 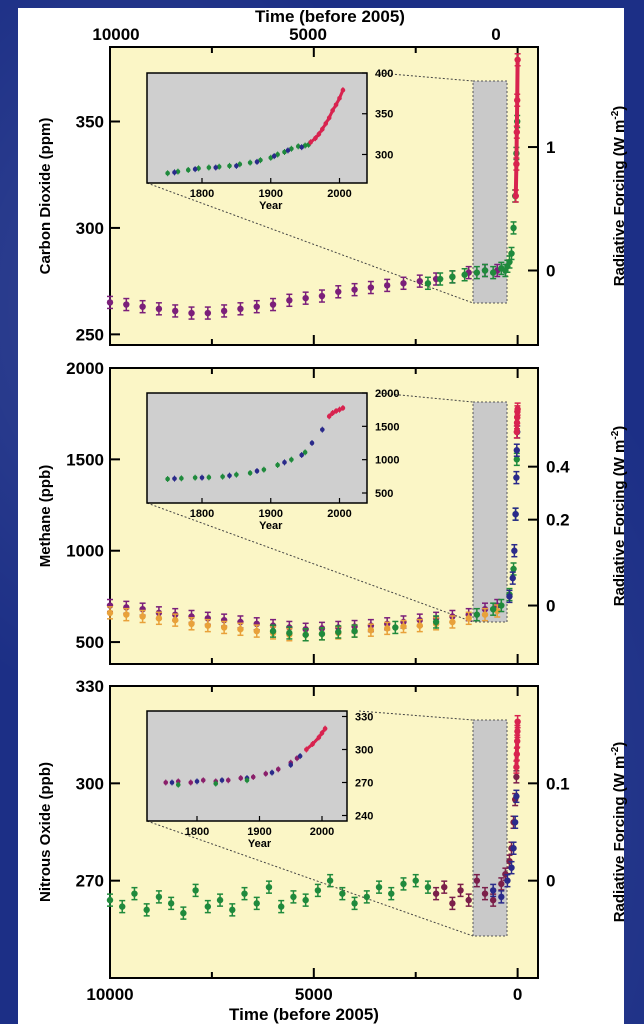 I want to click on y2tick-label: 1, so click(x=550, y=147).